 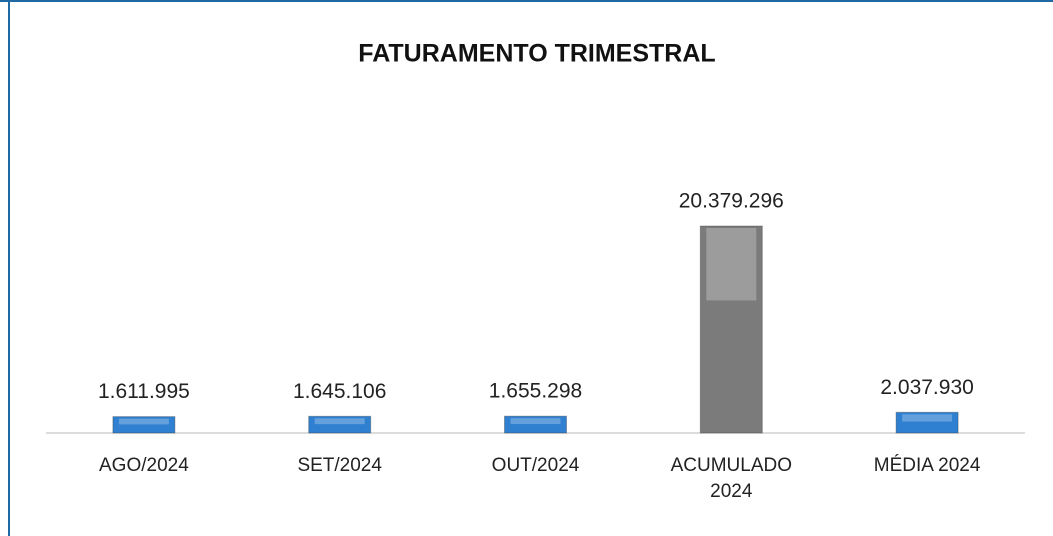 I want to click on x-tick-label: MÉDIA 2024, so click(x=927, y=465).